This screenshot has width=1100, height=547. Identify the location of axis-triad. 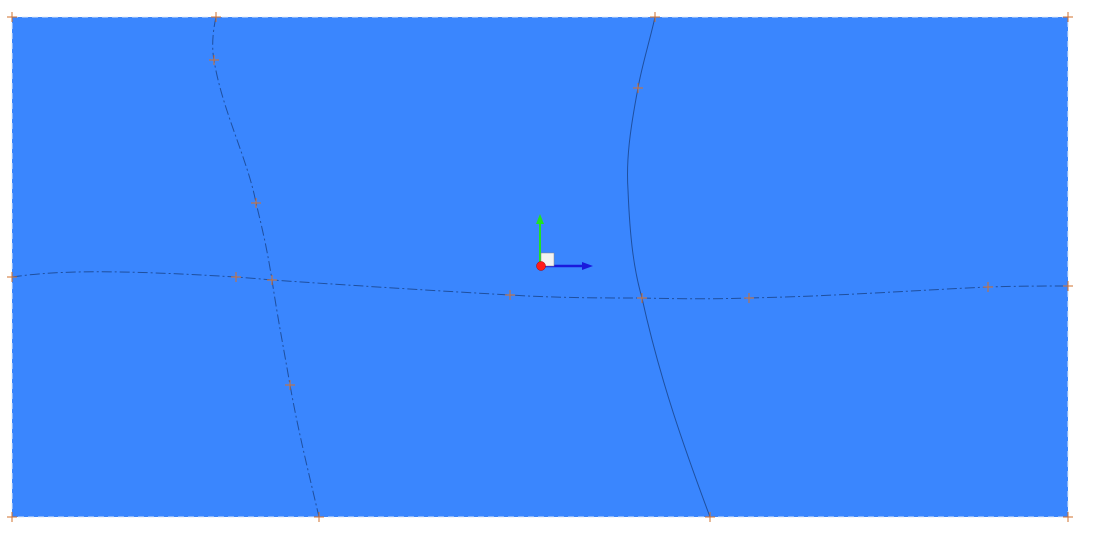
(564, 242).